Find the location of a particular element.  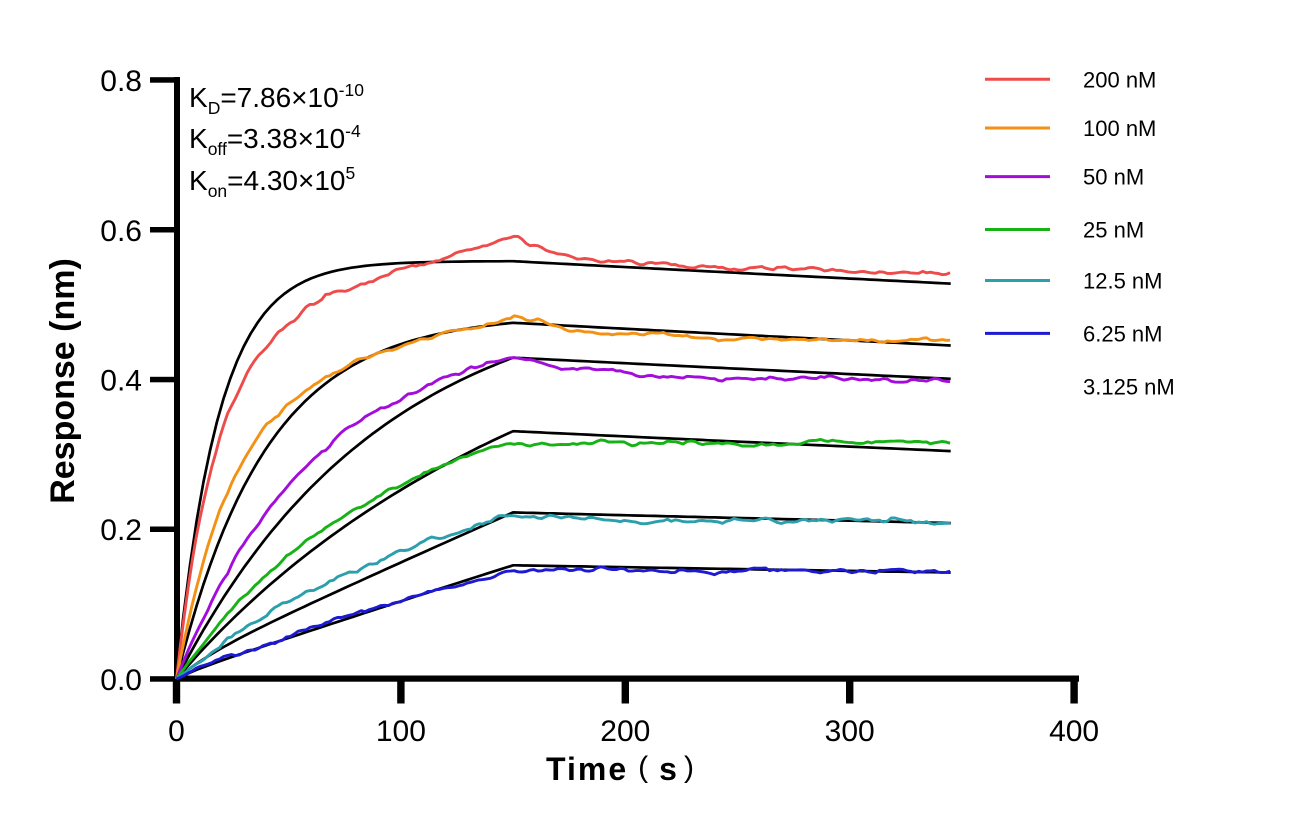

svg-text: 0.8 is located at coordinates (121, 81).